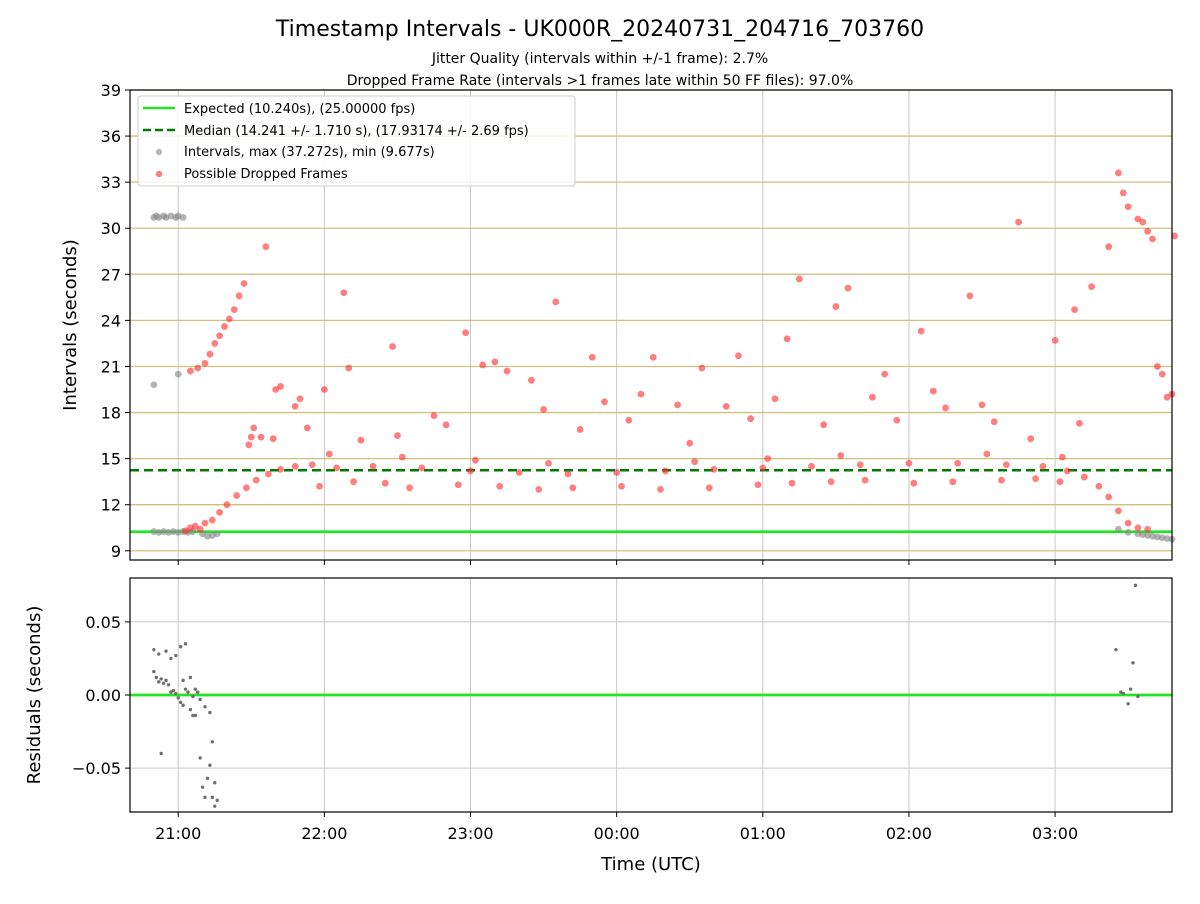 The width and height of the screenshot is (1200, 904). Describe the element at coordinates (1055, 833) in the screenshot. I see `x-tick-label: 03:00` at that location.